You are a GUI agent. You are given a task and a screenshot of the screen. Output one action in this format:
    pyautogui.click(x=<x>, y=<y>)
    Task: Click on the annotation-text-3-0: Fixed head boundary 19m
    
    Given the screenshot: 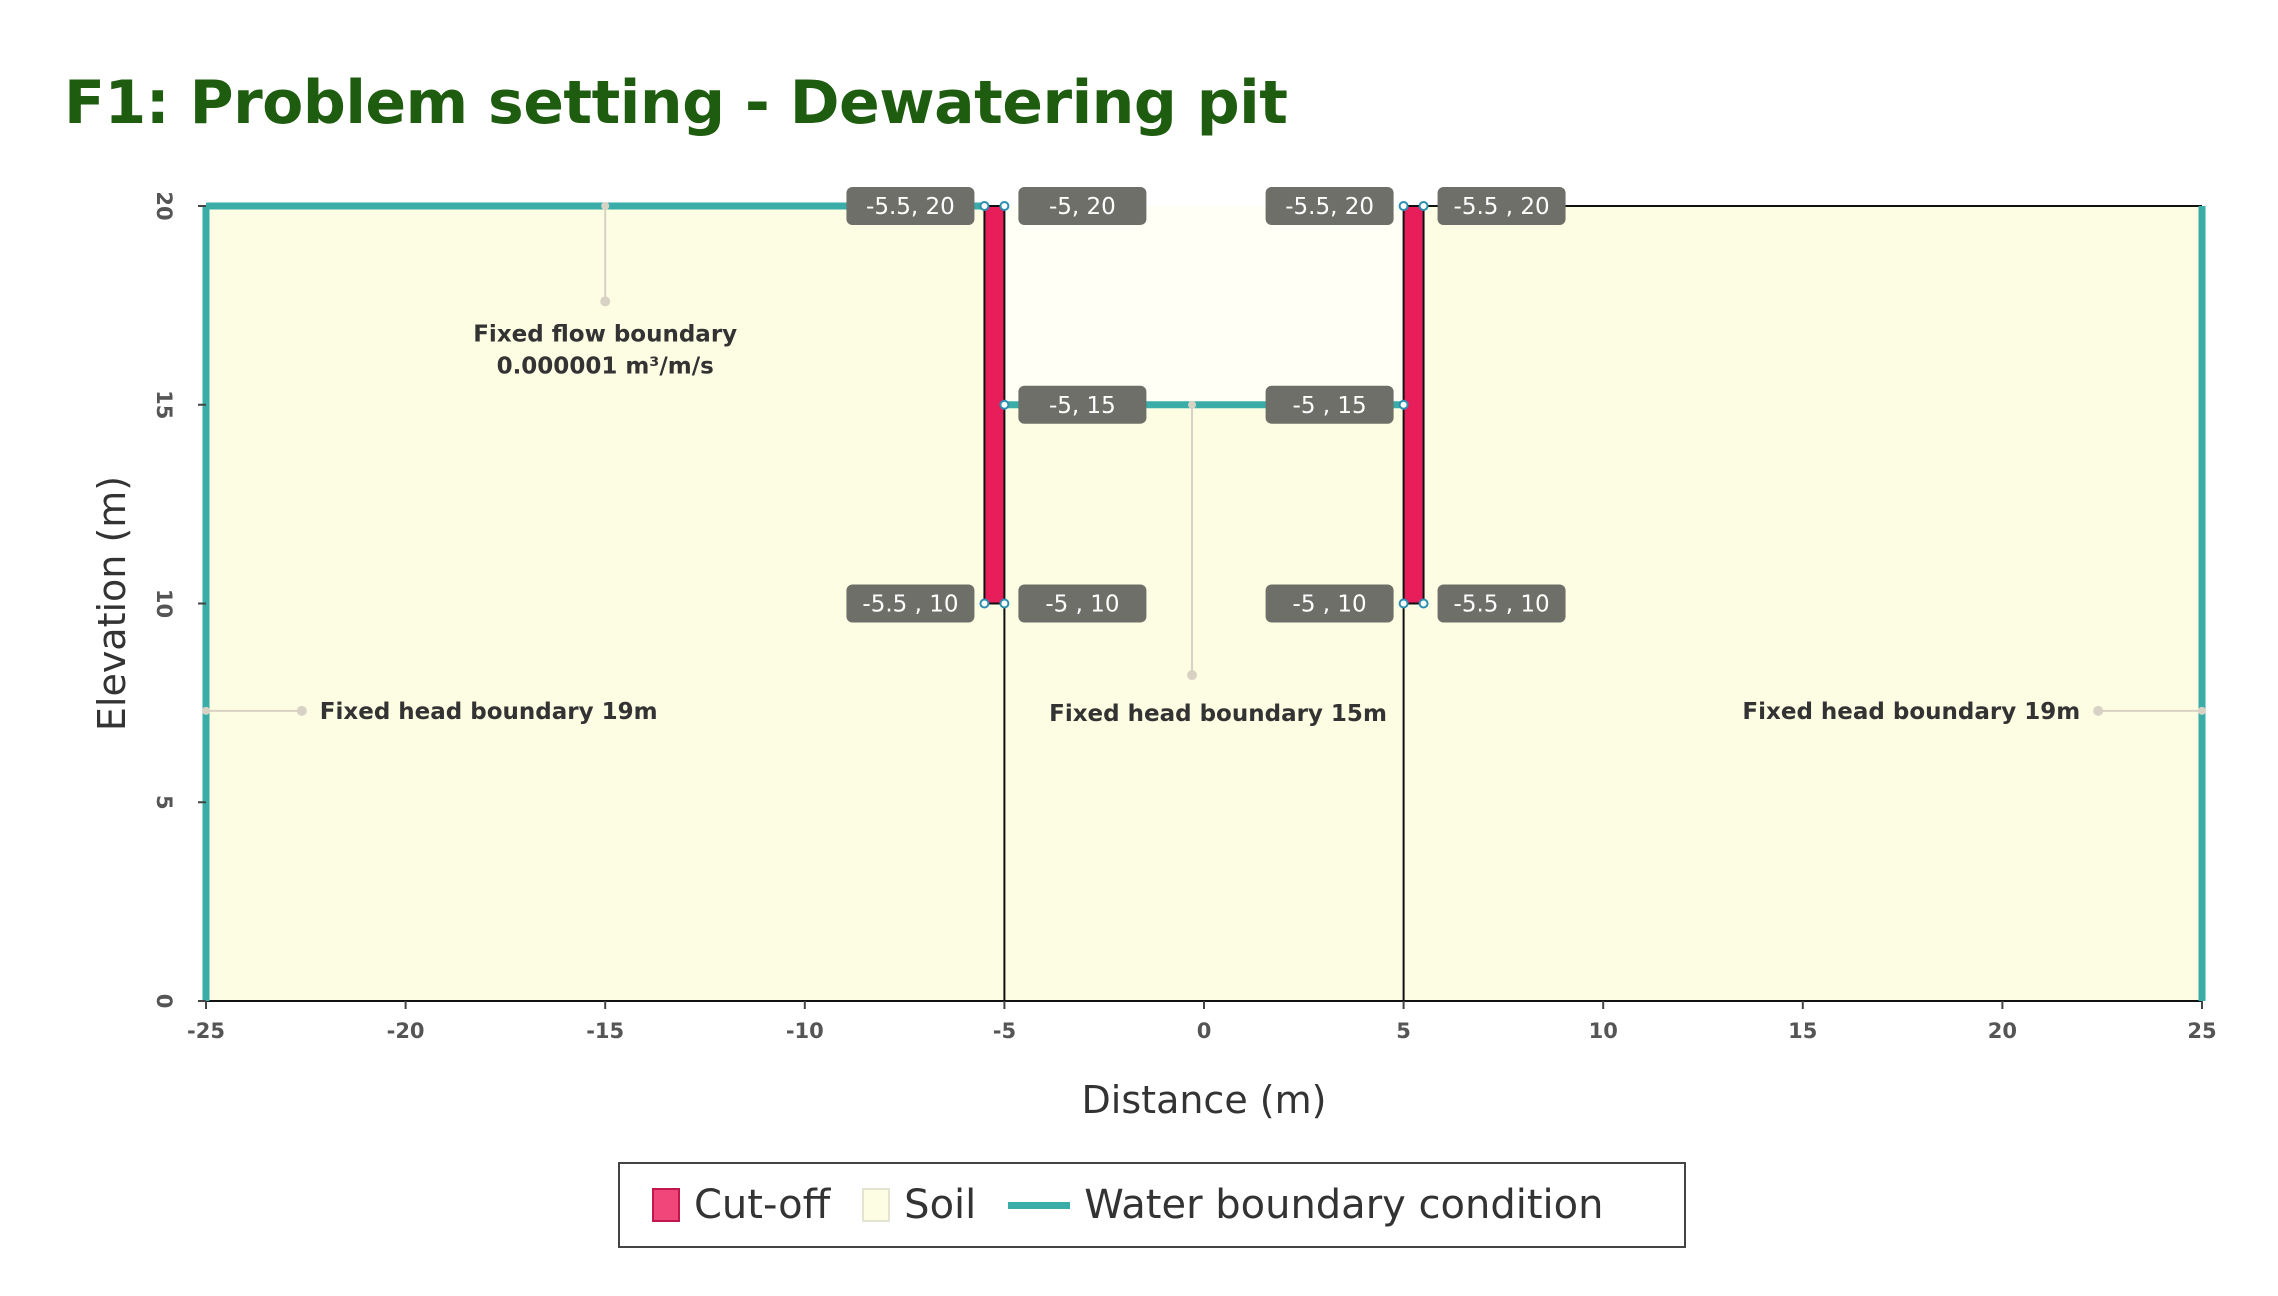 What is the action you would take?
    pyautogui.click(x=1911, y=712)
    